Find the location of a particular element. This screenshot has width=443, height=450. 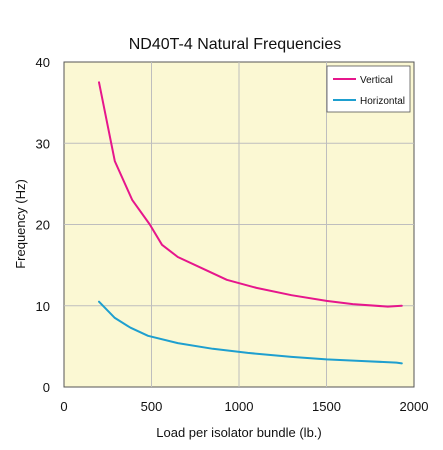

series-line-horizontal is located at coordinates (250, 332).